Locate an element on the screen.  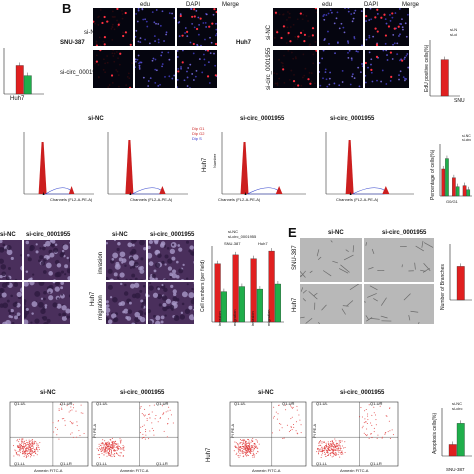
panelF-bar-chart is located at coordinates (456, 432).